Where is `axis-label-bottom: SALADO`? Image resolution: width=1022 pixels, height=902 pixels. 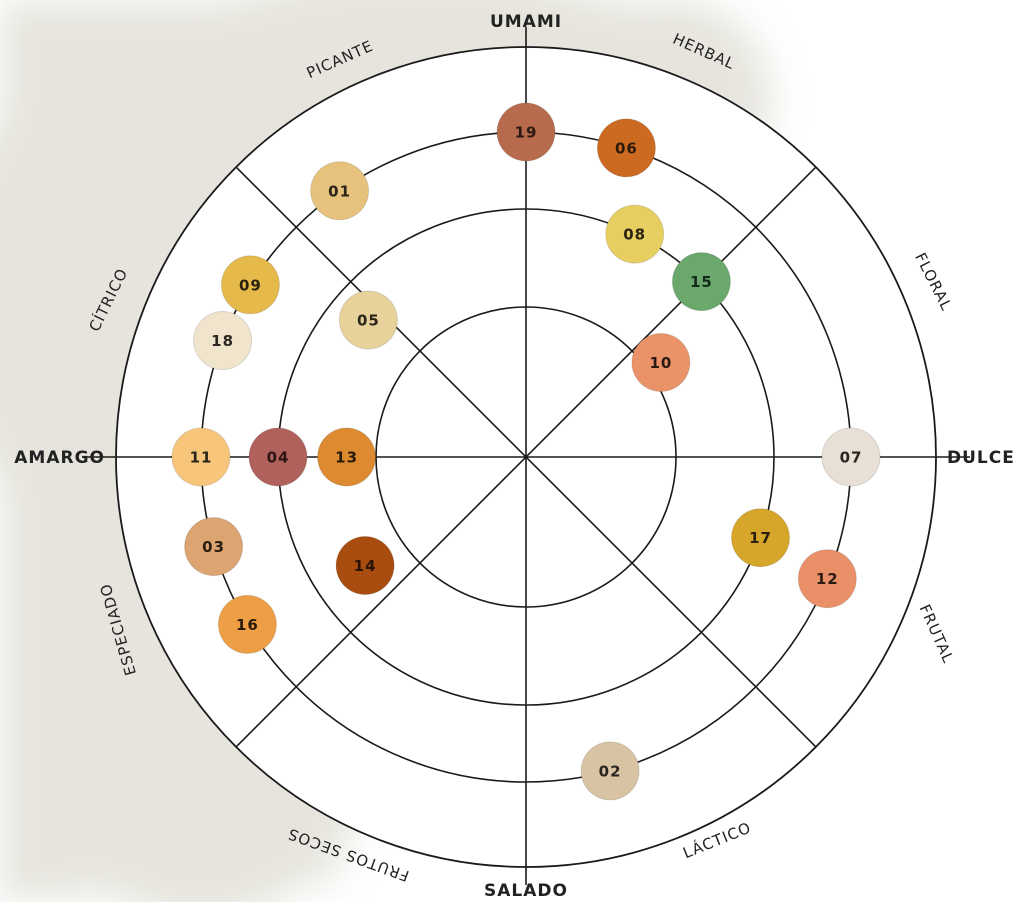
axis-label-bottom: SALADO is located at coordinates (526, 891).